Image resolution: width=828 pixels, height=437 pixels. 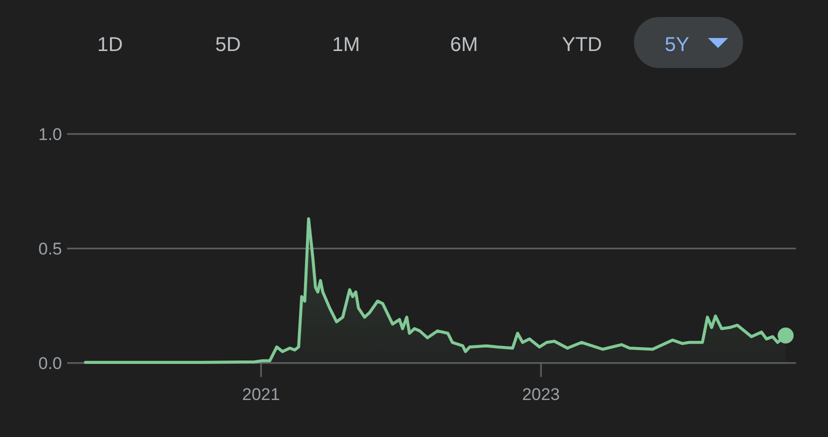 What do you see at coordinates (110, 45) in the screenshot?
I see `text: 1D` at bounding box center [110, 45].